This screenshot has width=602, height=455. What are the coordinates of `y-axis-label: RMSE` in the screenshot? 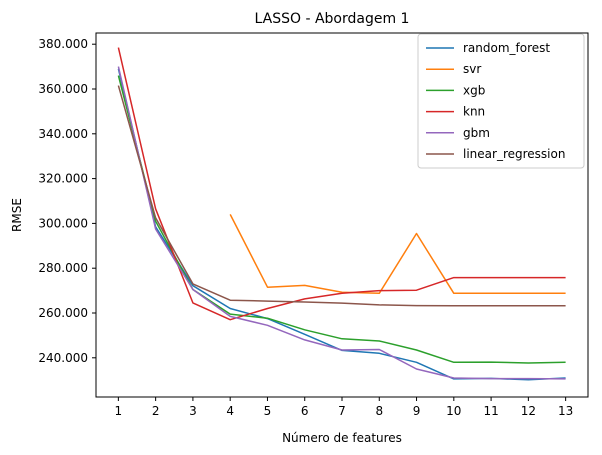 It's located at (17, 215).